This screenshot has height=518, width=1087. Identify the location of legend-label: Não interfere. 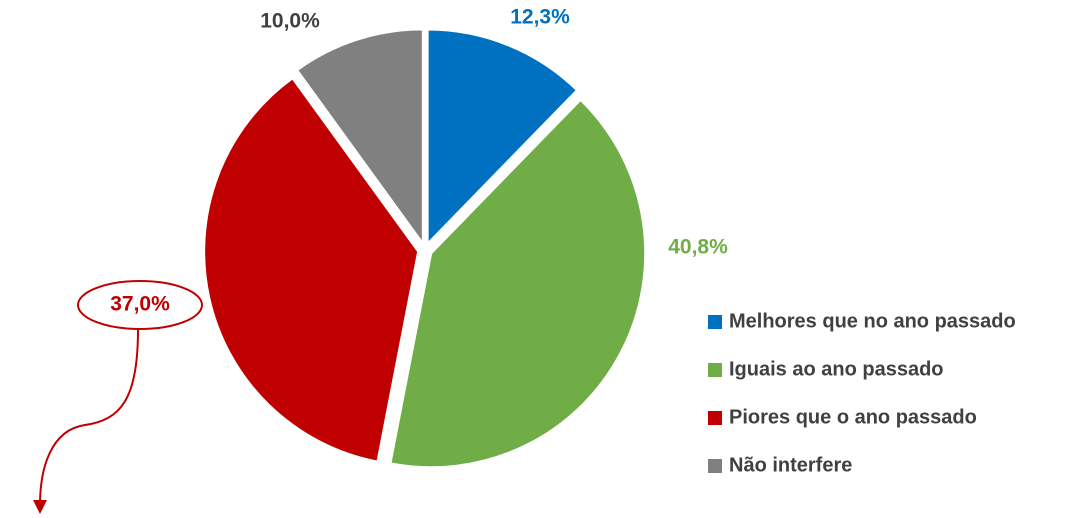
(790, 465).